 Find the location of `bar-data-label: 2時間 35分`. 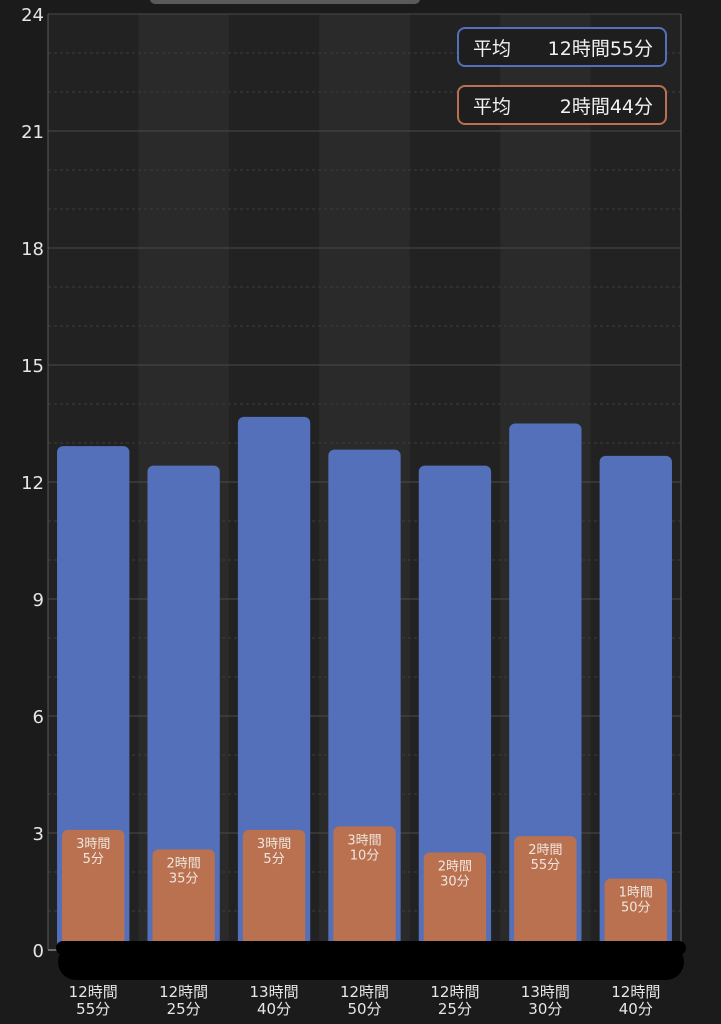

bar-data-label: 2時間 35分 is located at coordinates (184, 871).